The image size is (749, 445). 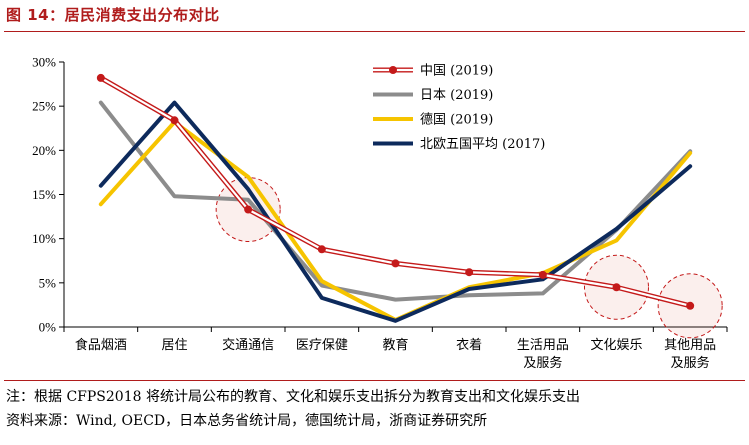 I want to click on x-tick-label: 教育, so click(x=395, y=345).